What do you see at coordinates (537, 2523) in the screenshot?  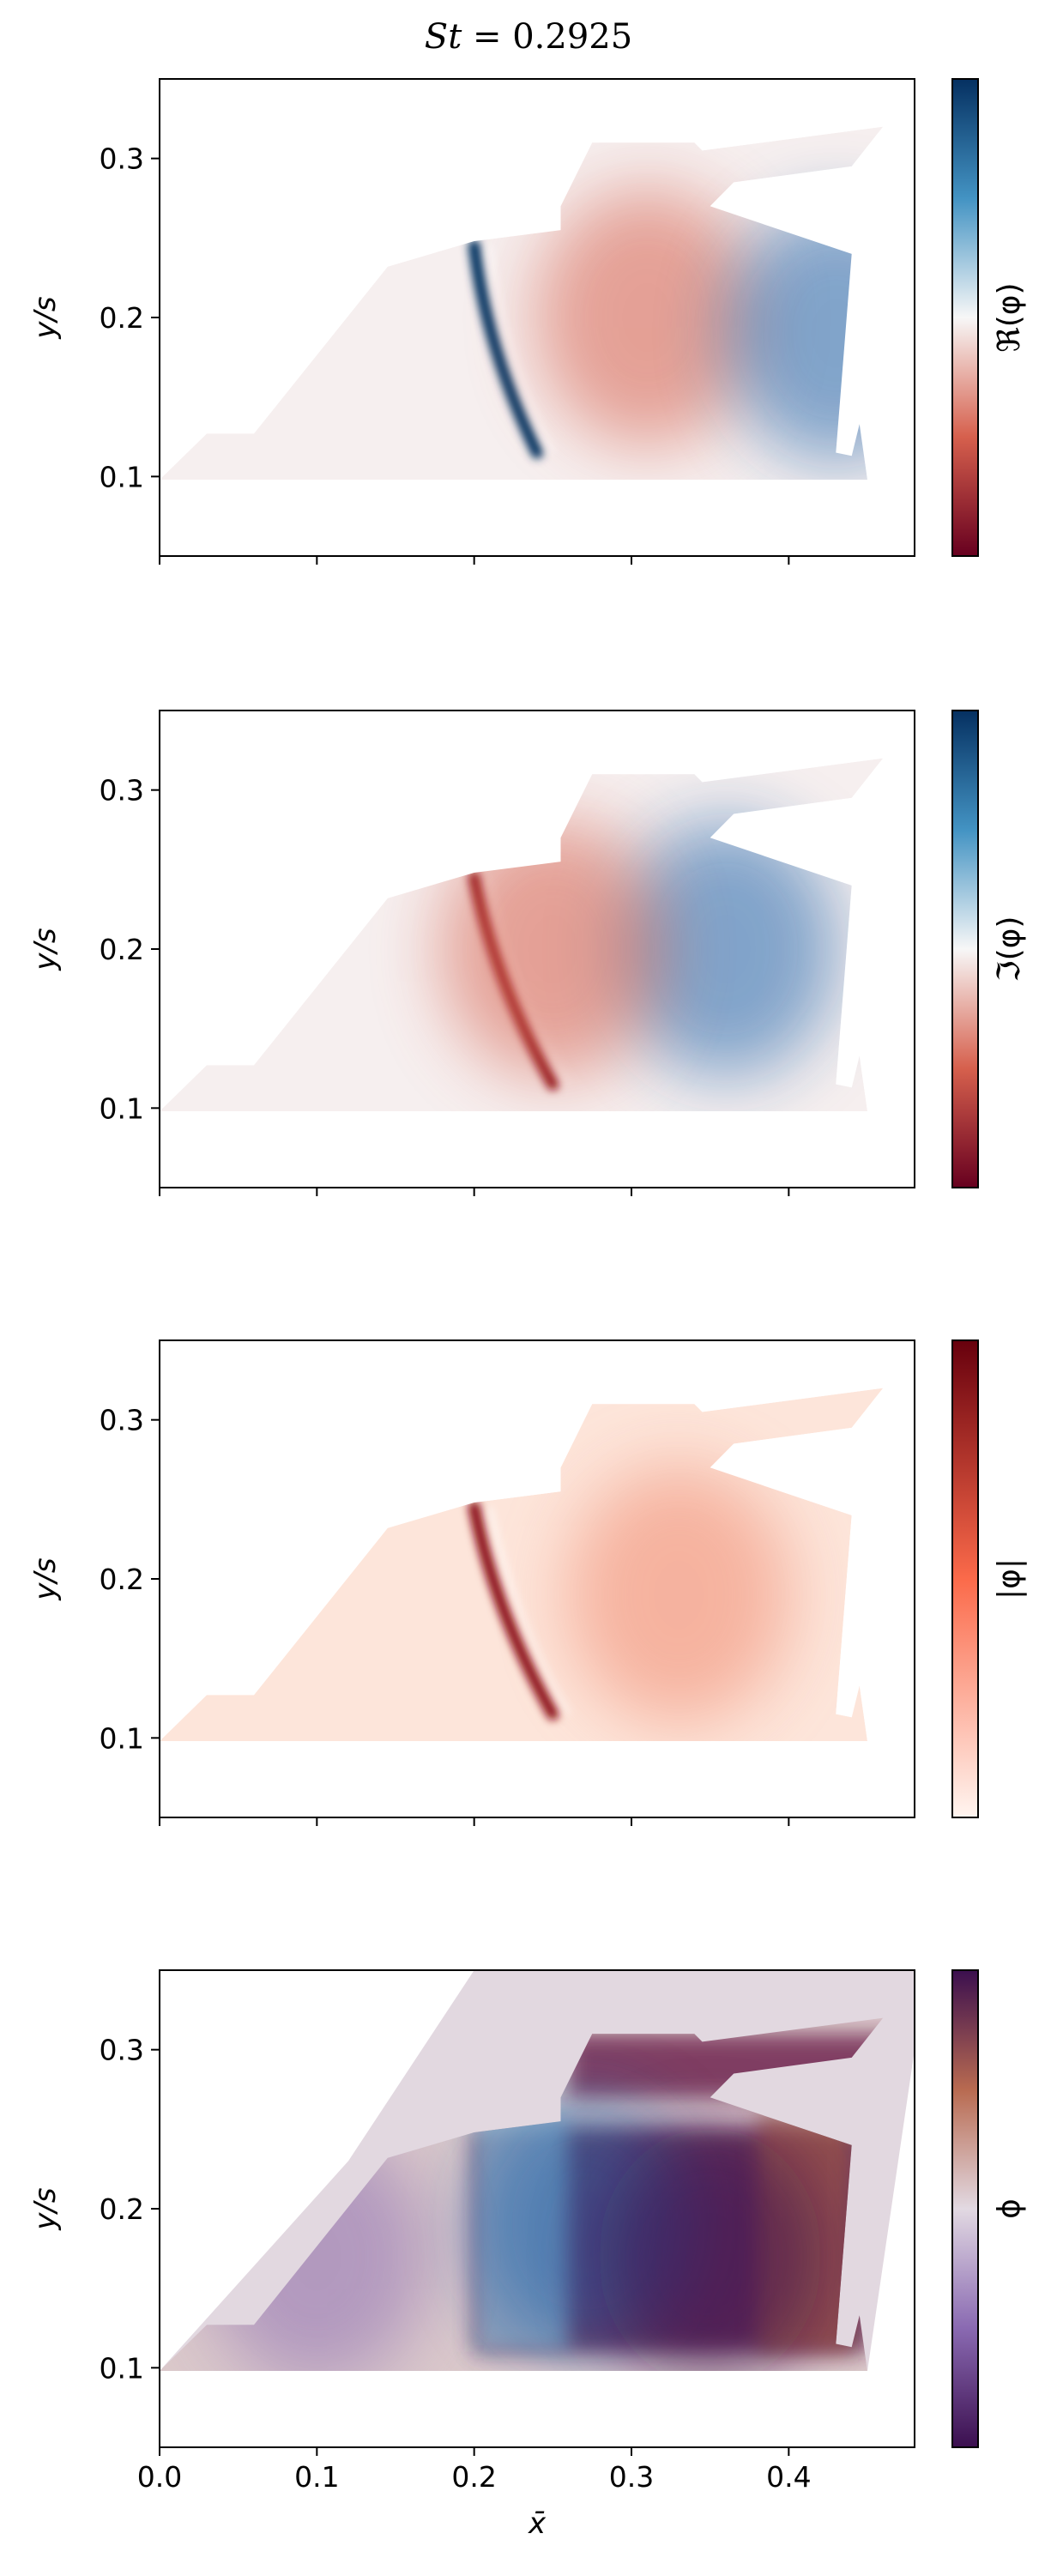 I see `x-axis-label: x̄` at bounding box center [537, 2523].